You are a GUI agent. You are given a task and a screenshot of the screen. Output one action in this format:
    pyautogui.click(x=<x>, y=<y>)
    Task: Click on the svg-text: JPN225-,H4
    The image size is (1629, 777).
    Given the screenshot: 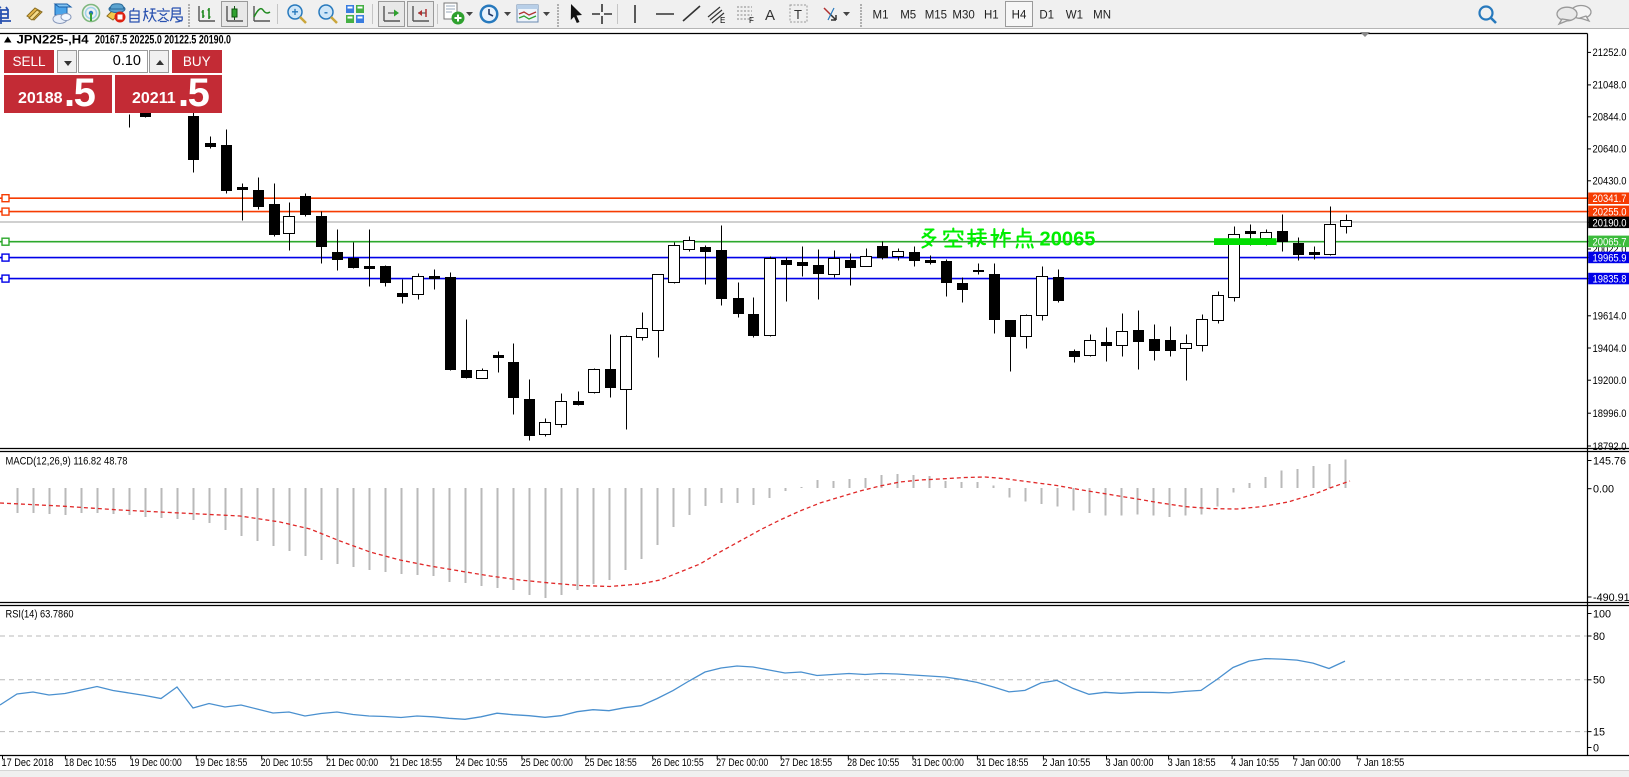 What is the action you would take?
    pyautogui.click(x=53, y=40)
    